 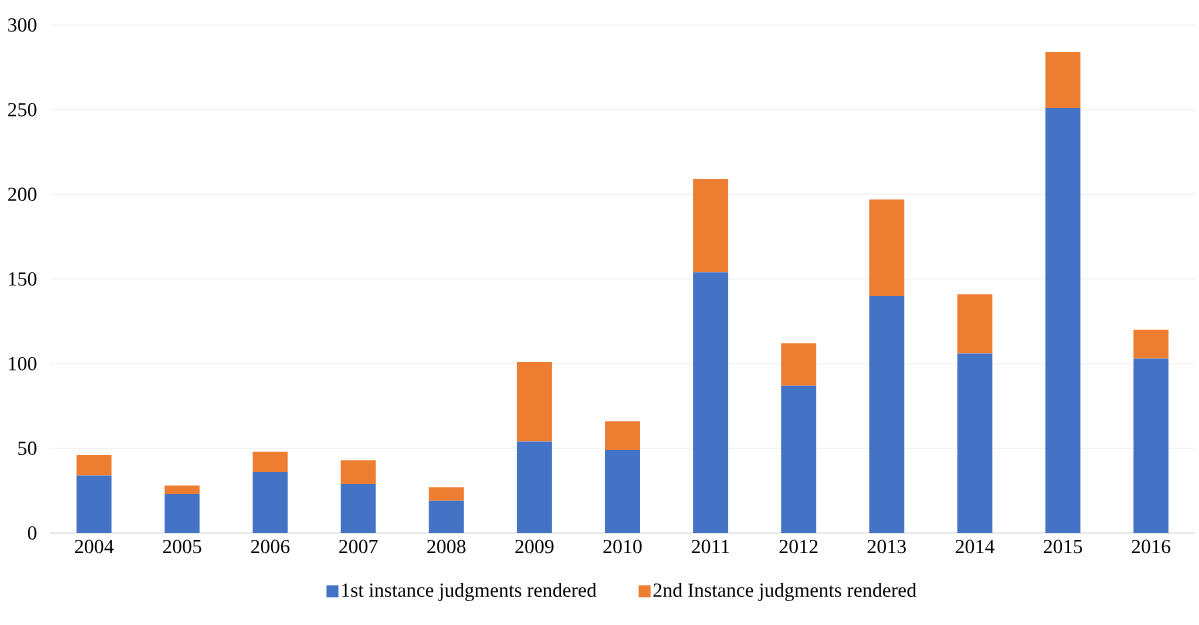 I want to click on y-tick-label: 300, so click(x=22, y=25).